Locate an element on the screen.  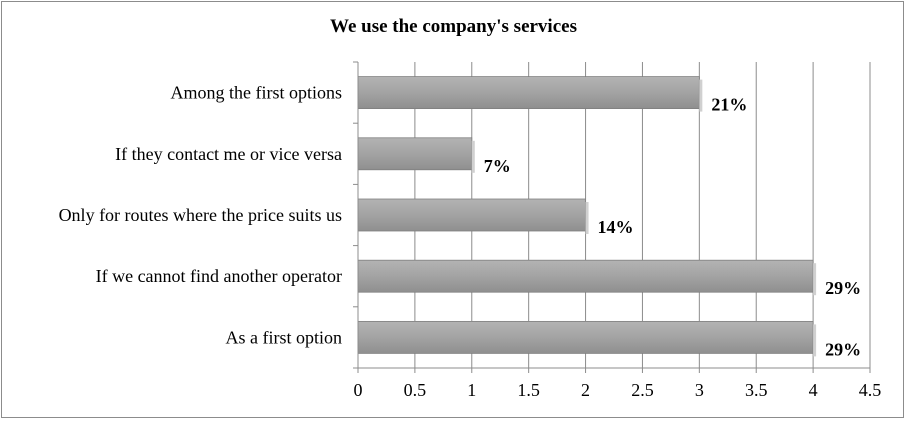
chart-title: We use the company's services is located at coordinates (453, 26).